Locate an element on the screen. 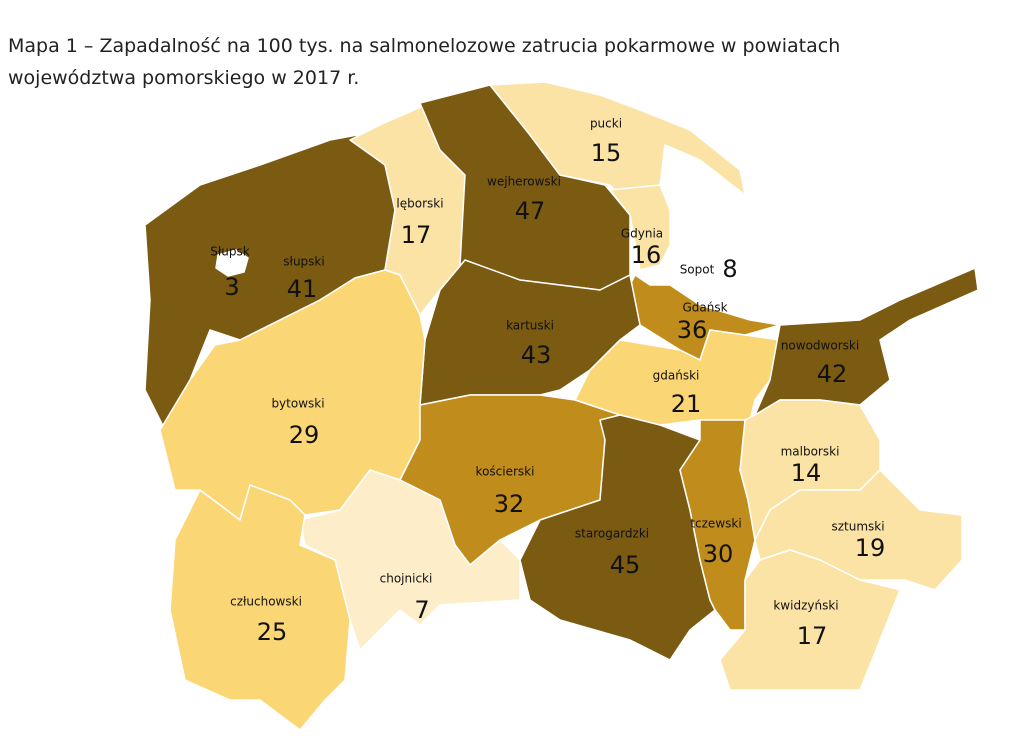 The image size is (1024, 738). region-name: gdański is located at coordinates (676, 376).